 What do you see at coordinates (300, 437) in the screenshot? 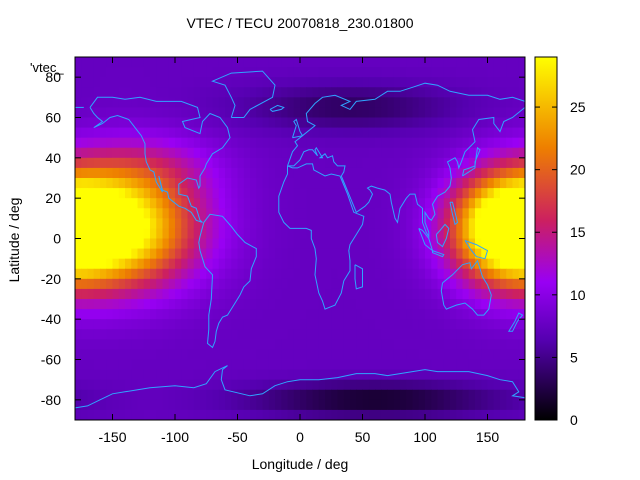
I see `x-tick-label: 0` at bounding box center [300, 437].